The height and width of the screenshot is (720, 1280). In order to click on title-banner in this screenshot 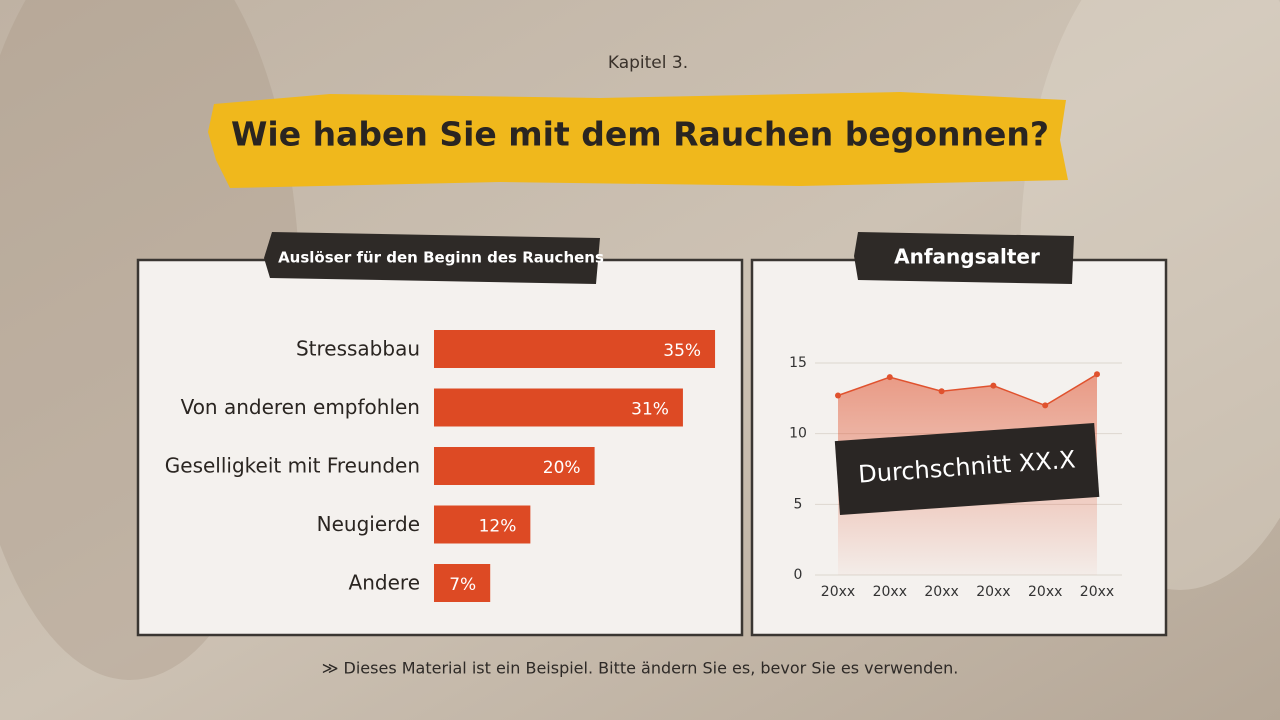, I will do `click(638, 140)`.